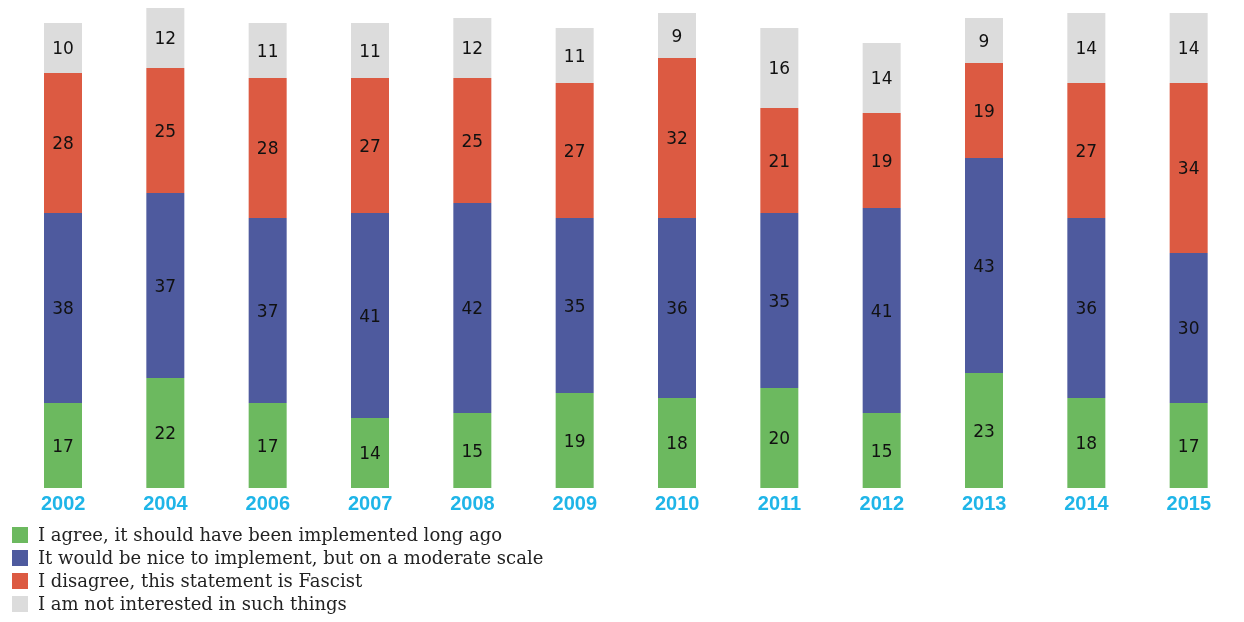 The width and height of the screenshot is (1244, 622). I want to click on x-tick-label: 2010, so click(677, 503).